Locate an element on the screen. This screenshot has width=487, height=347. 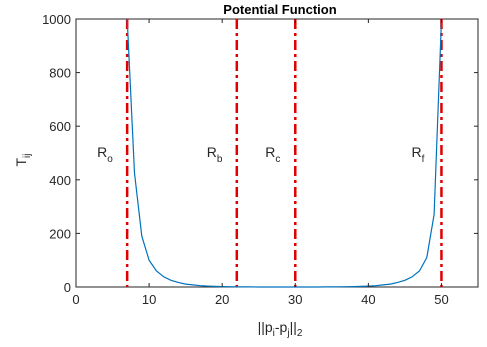
y-tick-label: 800 is located at coordinates (60, 73).